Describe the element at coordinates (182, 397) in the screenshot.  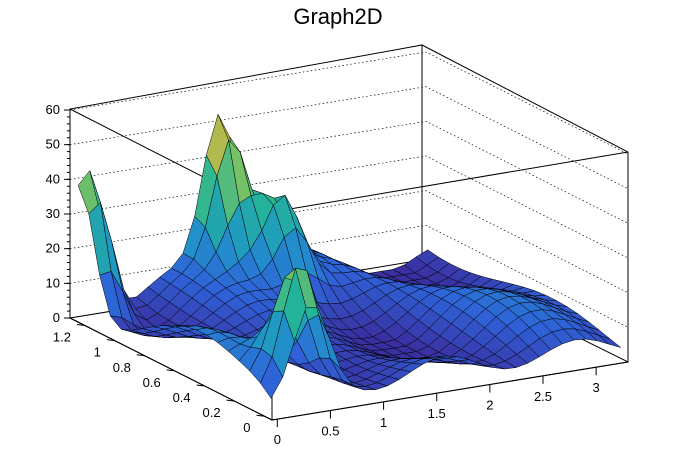
I see `y-tick-label: 0.4` at that location.